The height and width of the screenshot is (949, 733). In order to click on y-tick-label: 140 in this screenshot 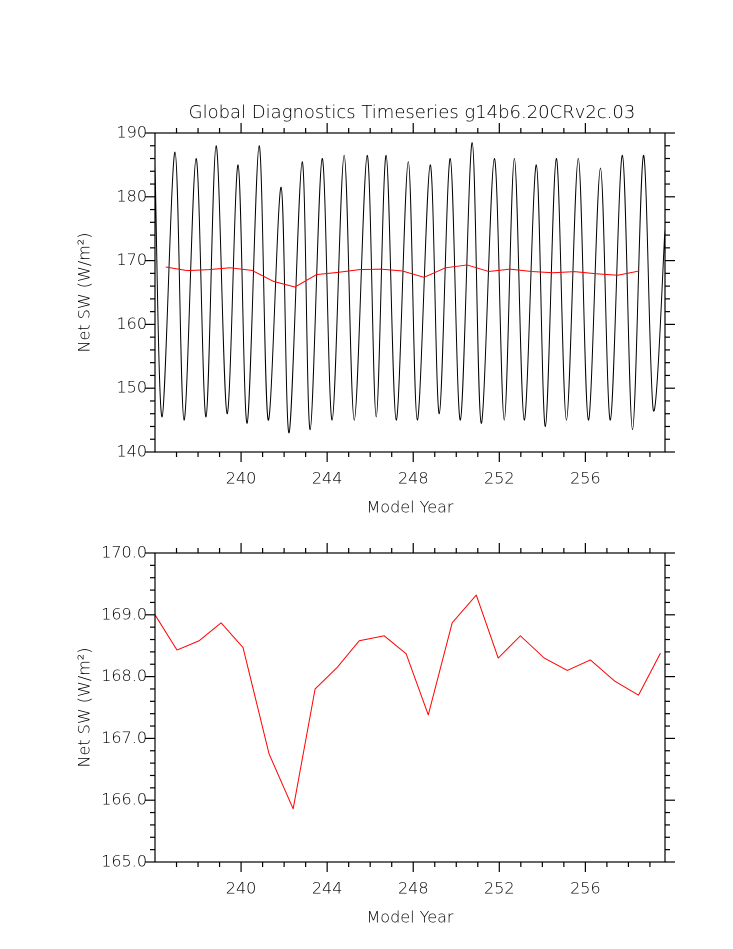, I will do `click(131, 451)`.